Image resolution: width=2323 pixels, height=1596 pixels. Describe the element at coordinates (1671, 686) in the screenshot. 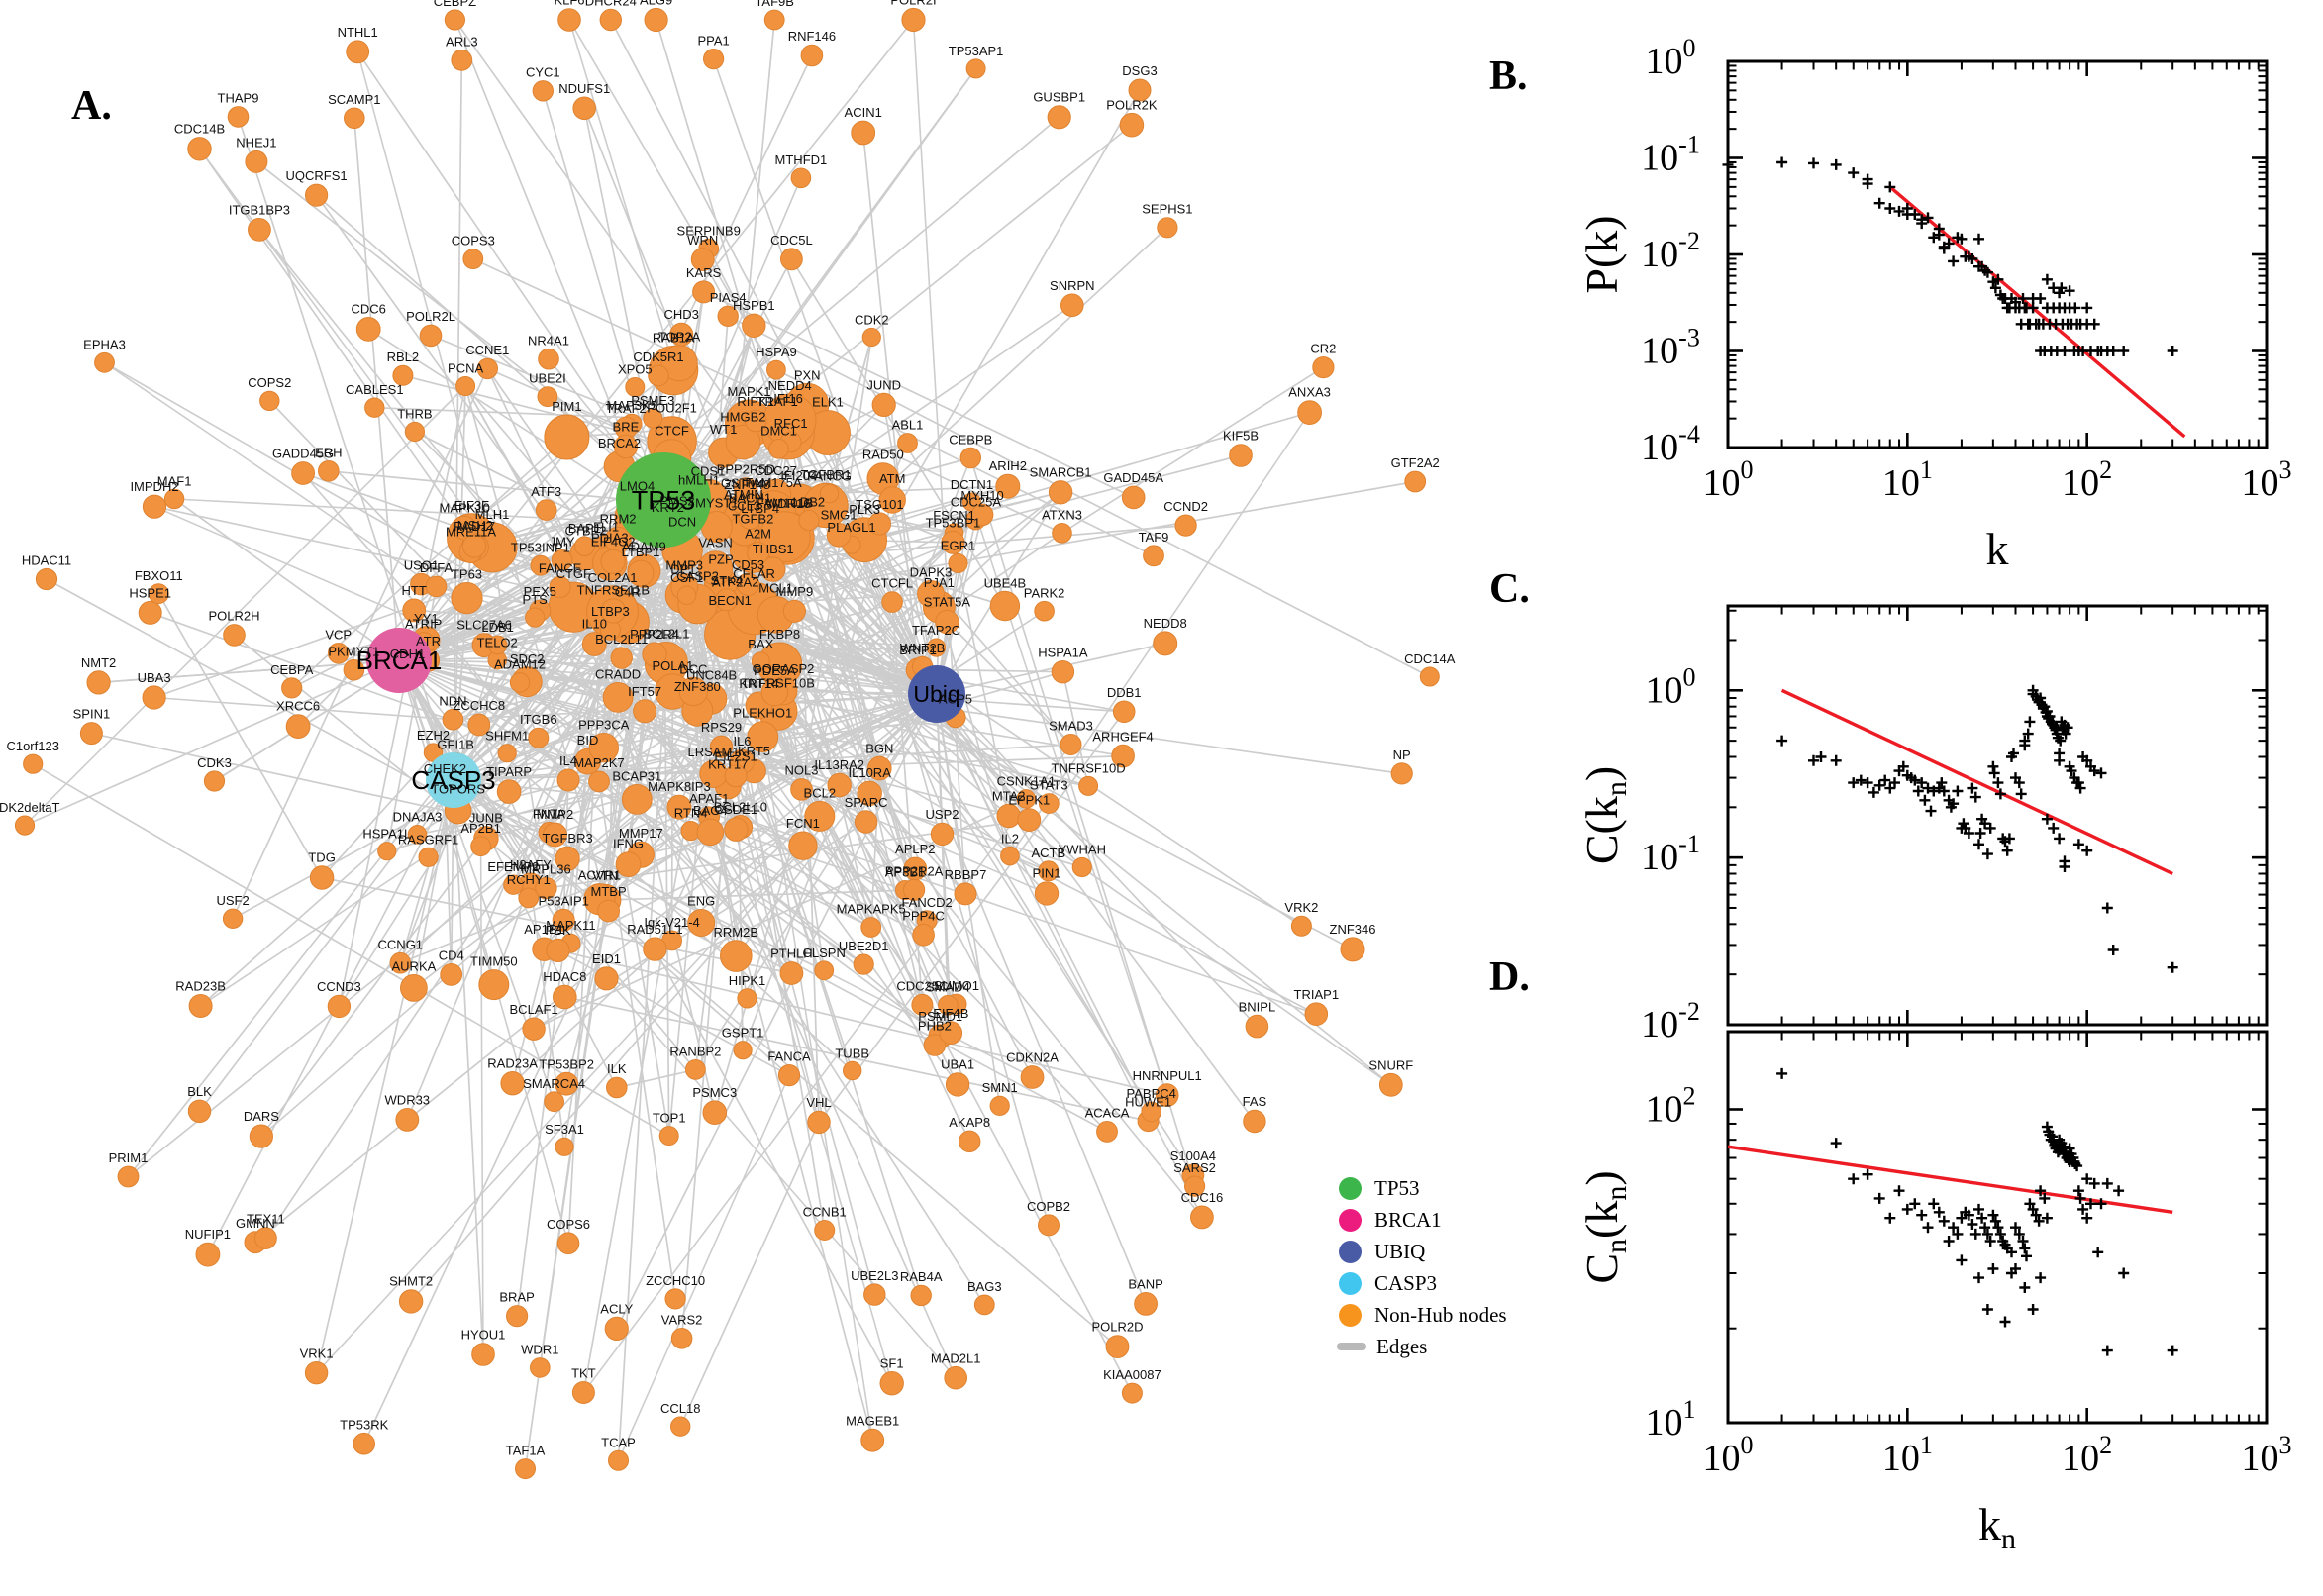

I see `tick-label: 10⁰` at that location.